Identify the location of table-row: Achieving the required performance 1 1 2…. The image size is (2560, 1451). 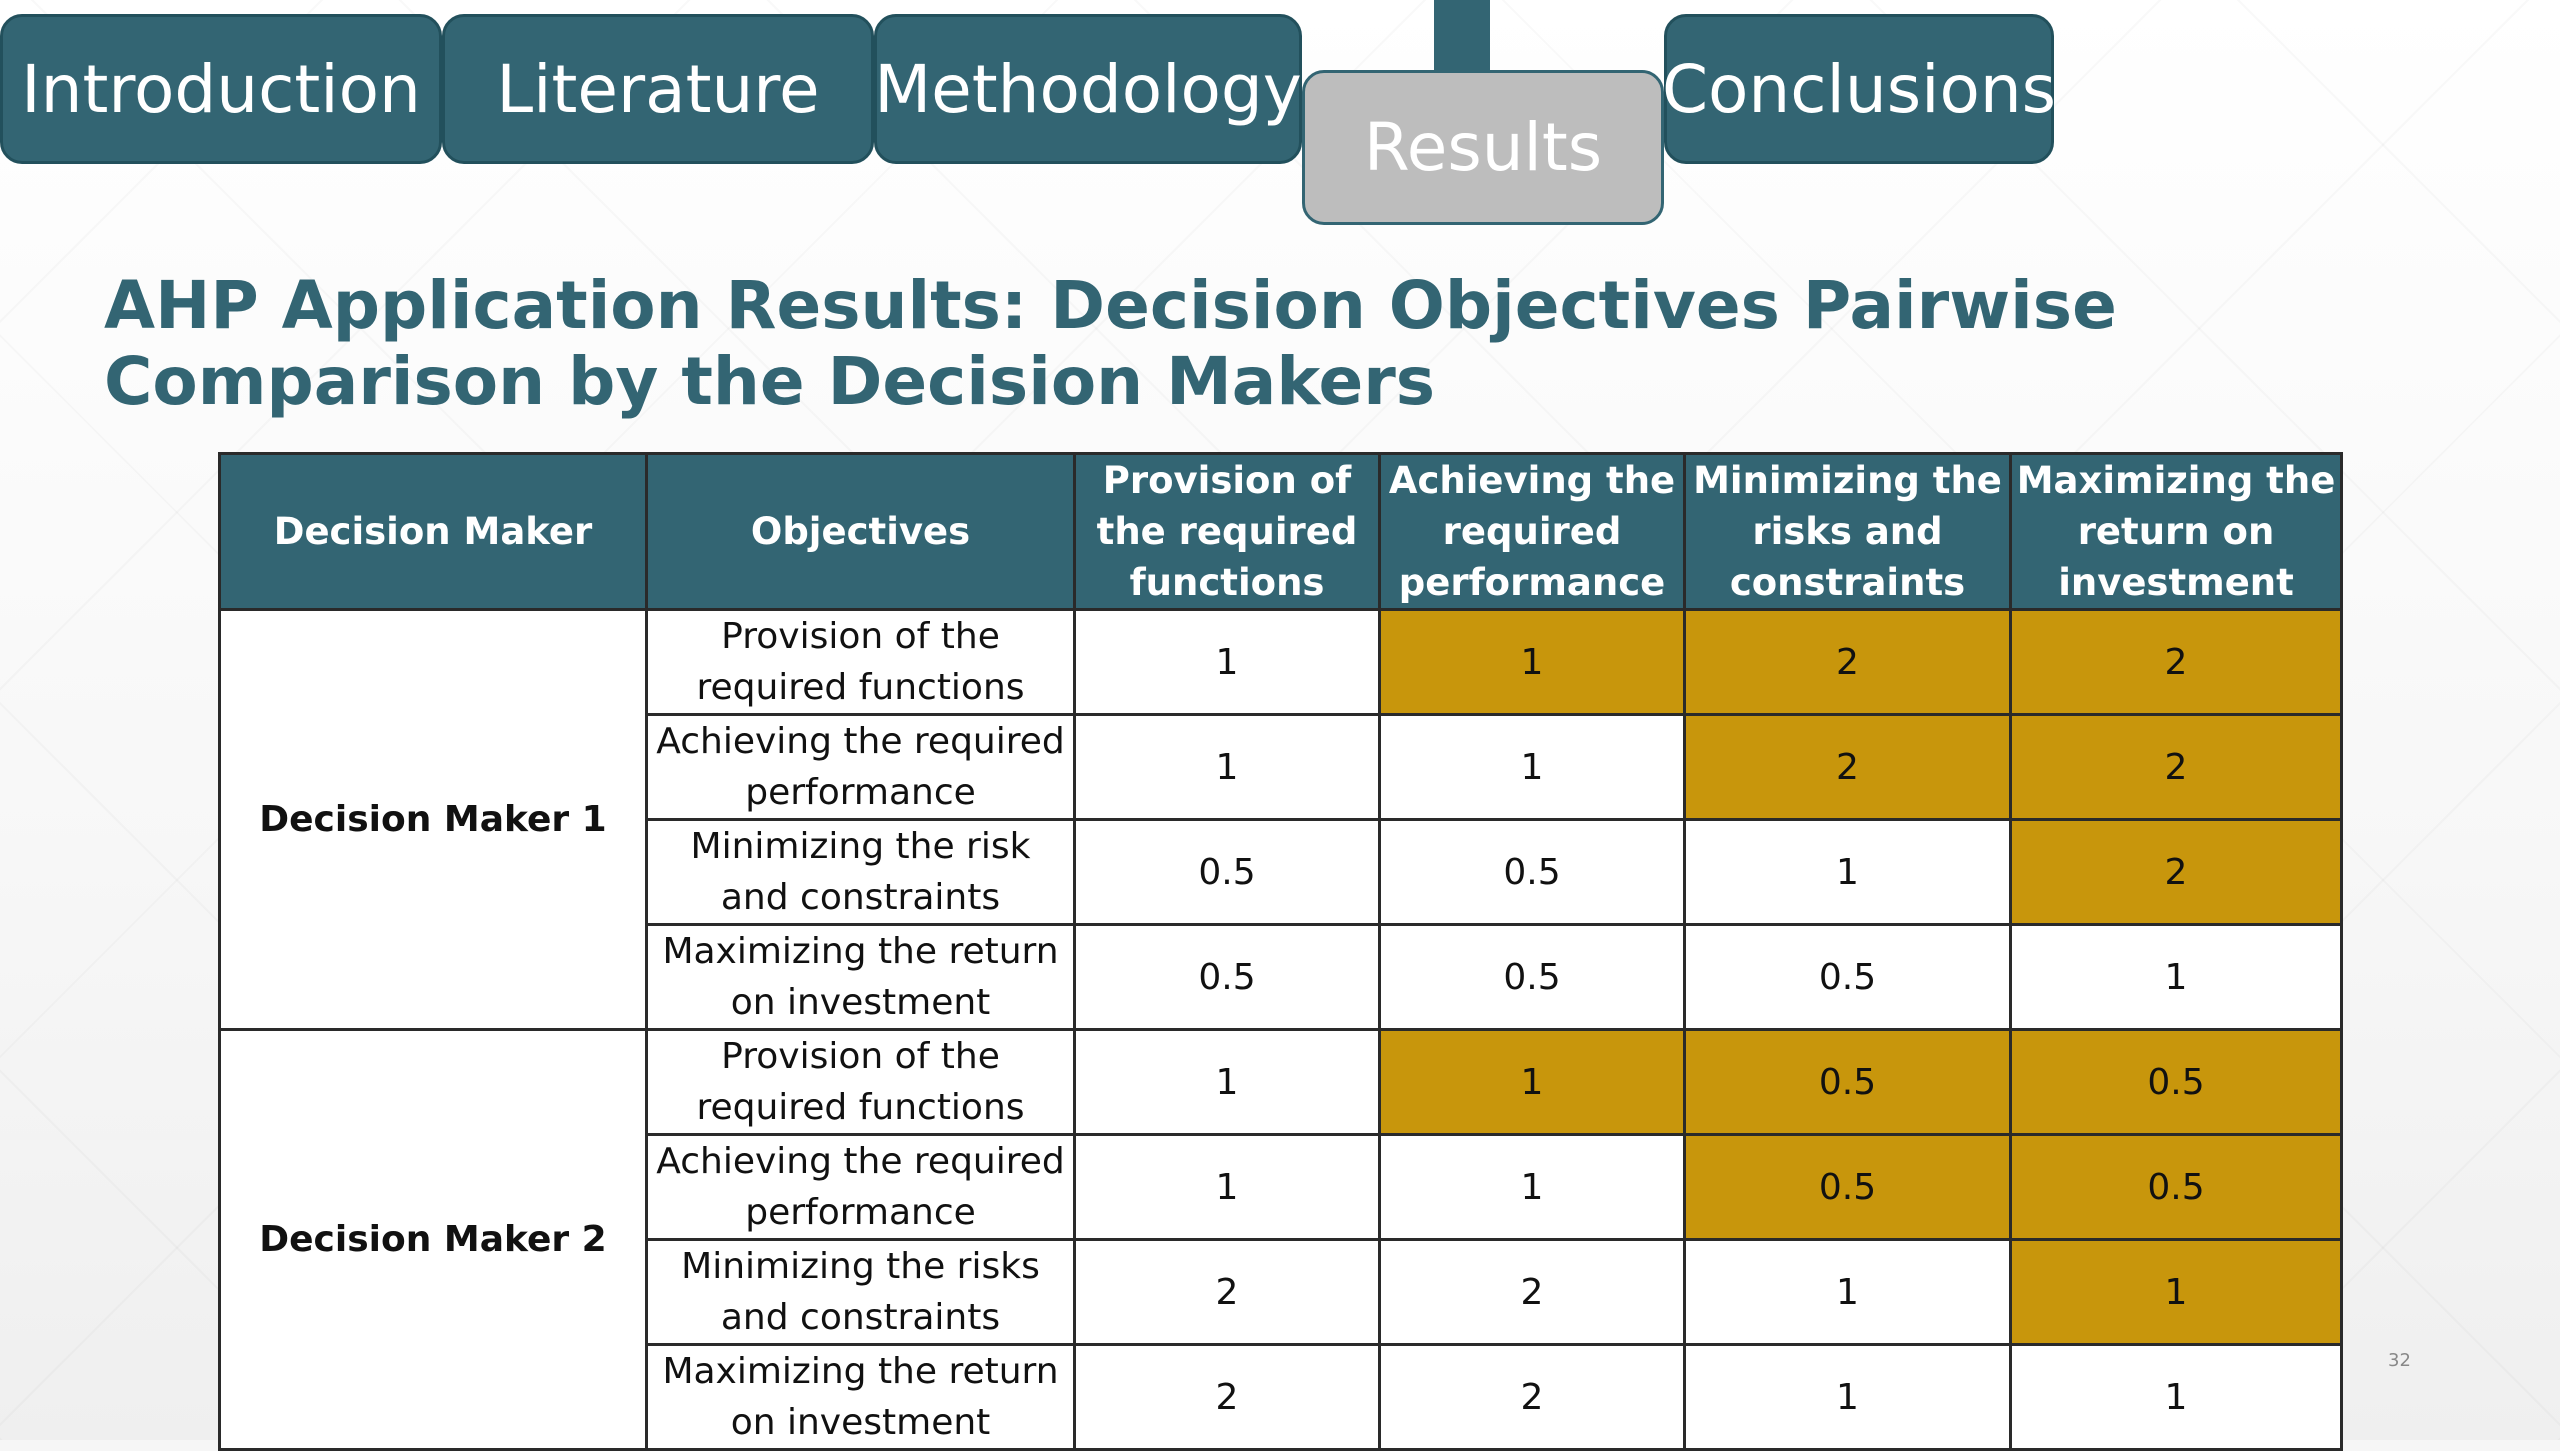
(1281, 767).